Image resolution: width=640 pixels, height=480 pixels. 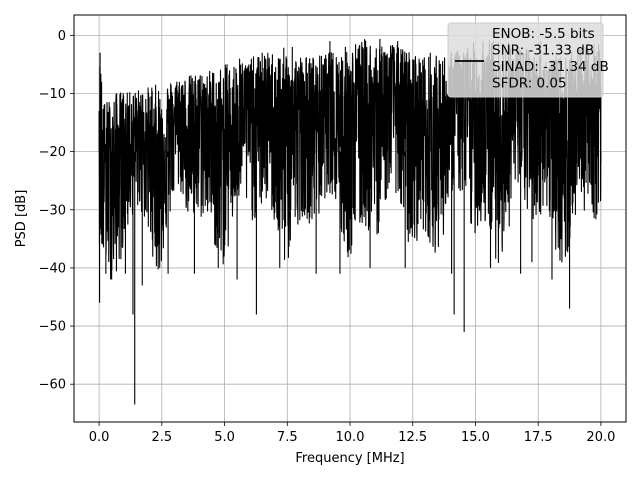 What do you see at coordinates (287, 437) in the screenshot?
I see `x-tick-label: 7.5` at bounding box center [287, 437].